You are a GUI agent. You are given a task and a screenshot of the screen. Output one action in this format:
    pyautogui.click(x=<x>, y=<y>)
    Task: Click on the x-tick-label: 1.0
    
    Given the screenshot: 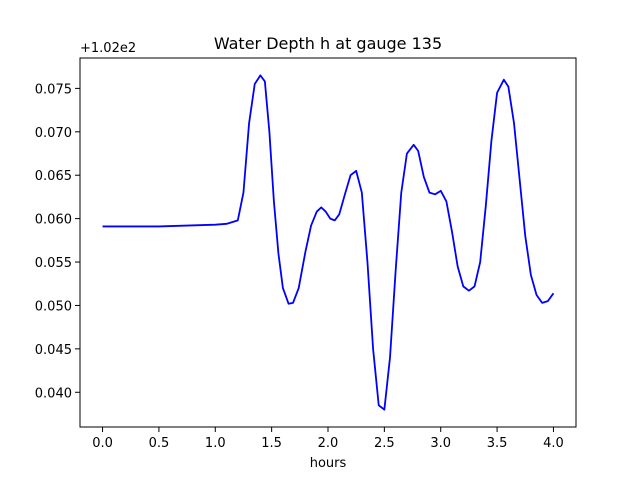 What is the action you would take?
    pyautogui.click(x=215, y=443)
    